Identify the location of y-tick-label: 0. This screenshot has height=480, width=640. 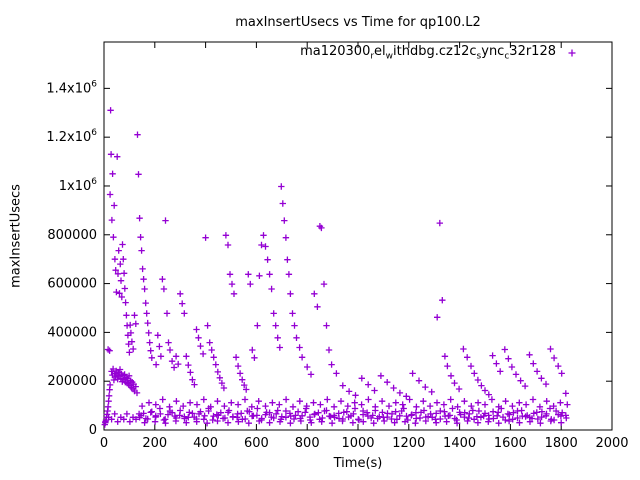
(93, 430).